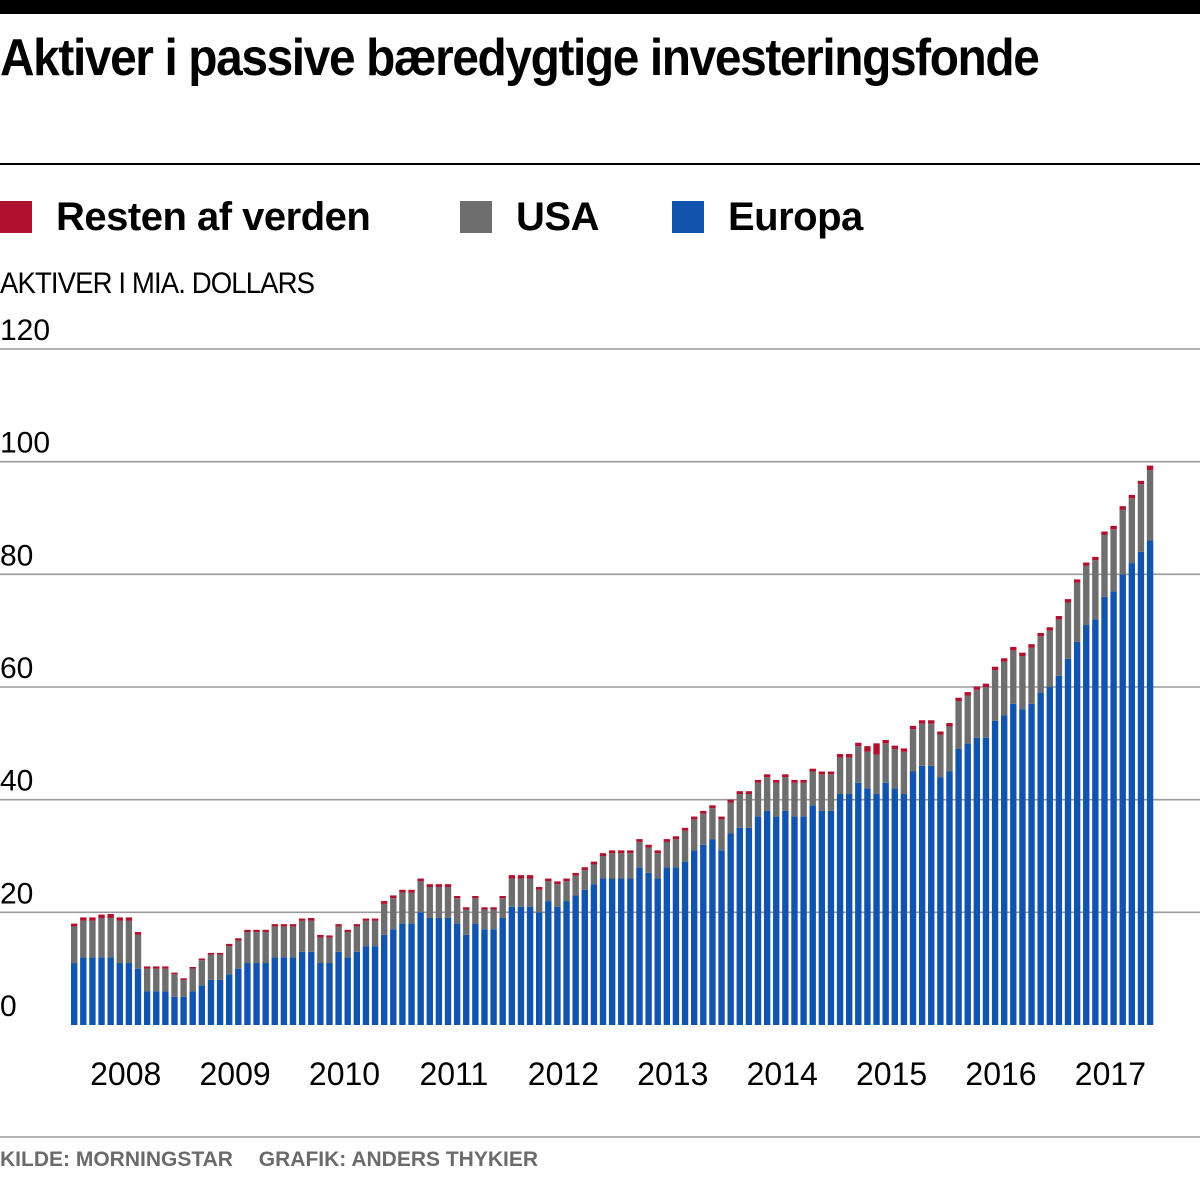 The width and height of the screenshot is (1200, 1179). Describe the element at coordinates (16, 555) in the screenshot. I see `y-tick-label-80: 80` at that location.